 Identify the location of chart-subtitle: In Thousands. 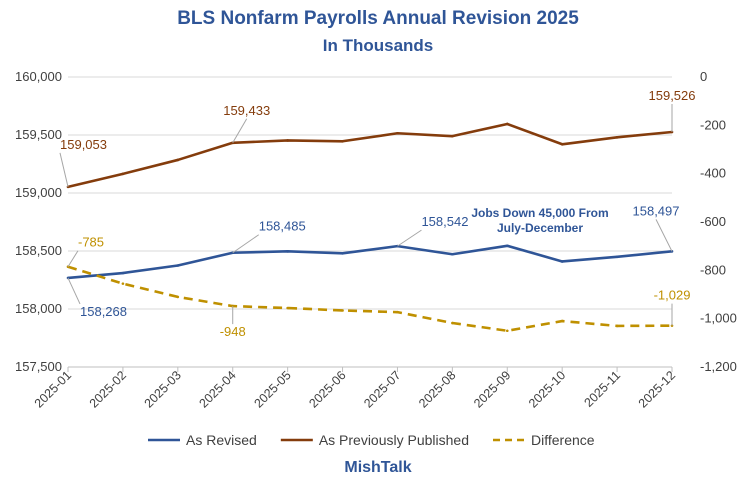
(378, 45).